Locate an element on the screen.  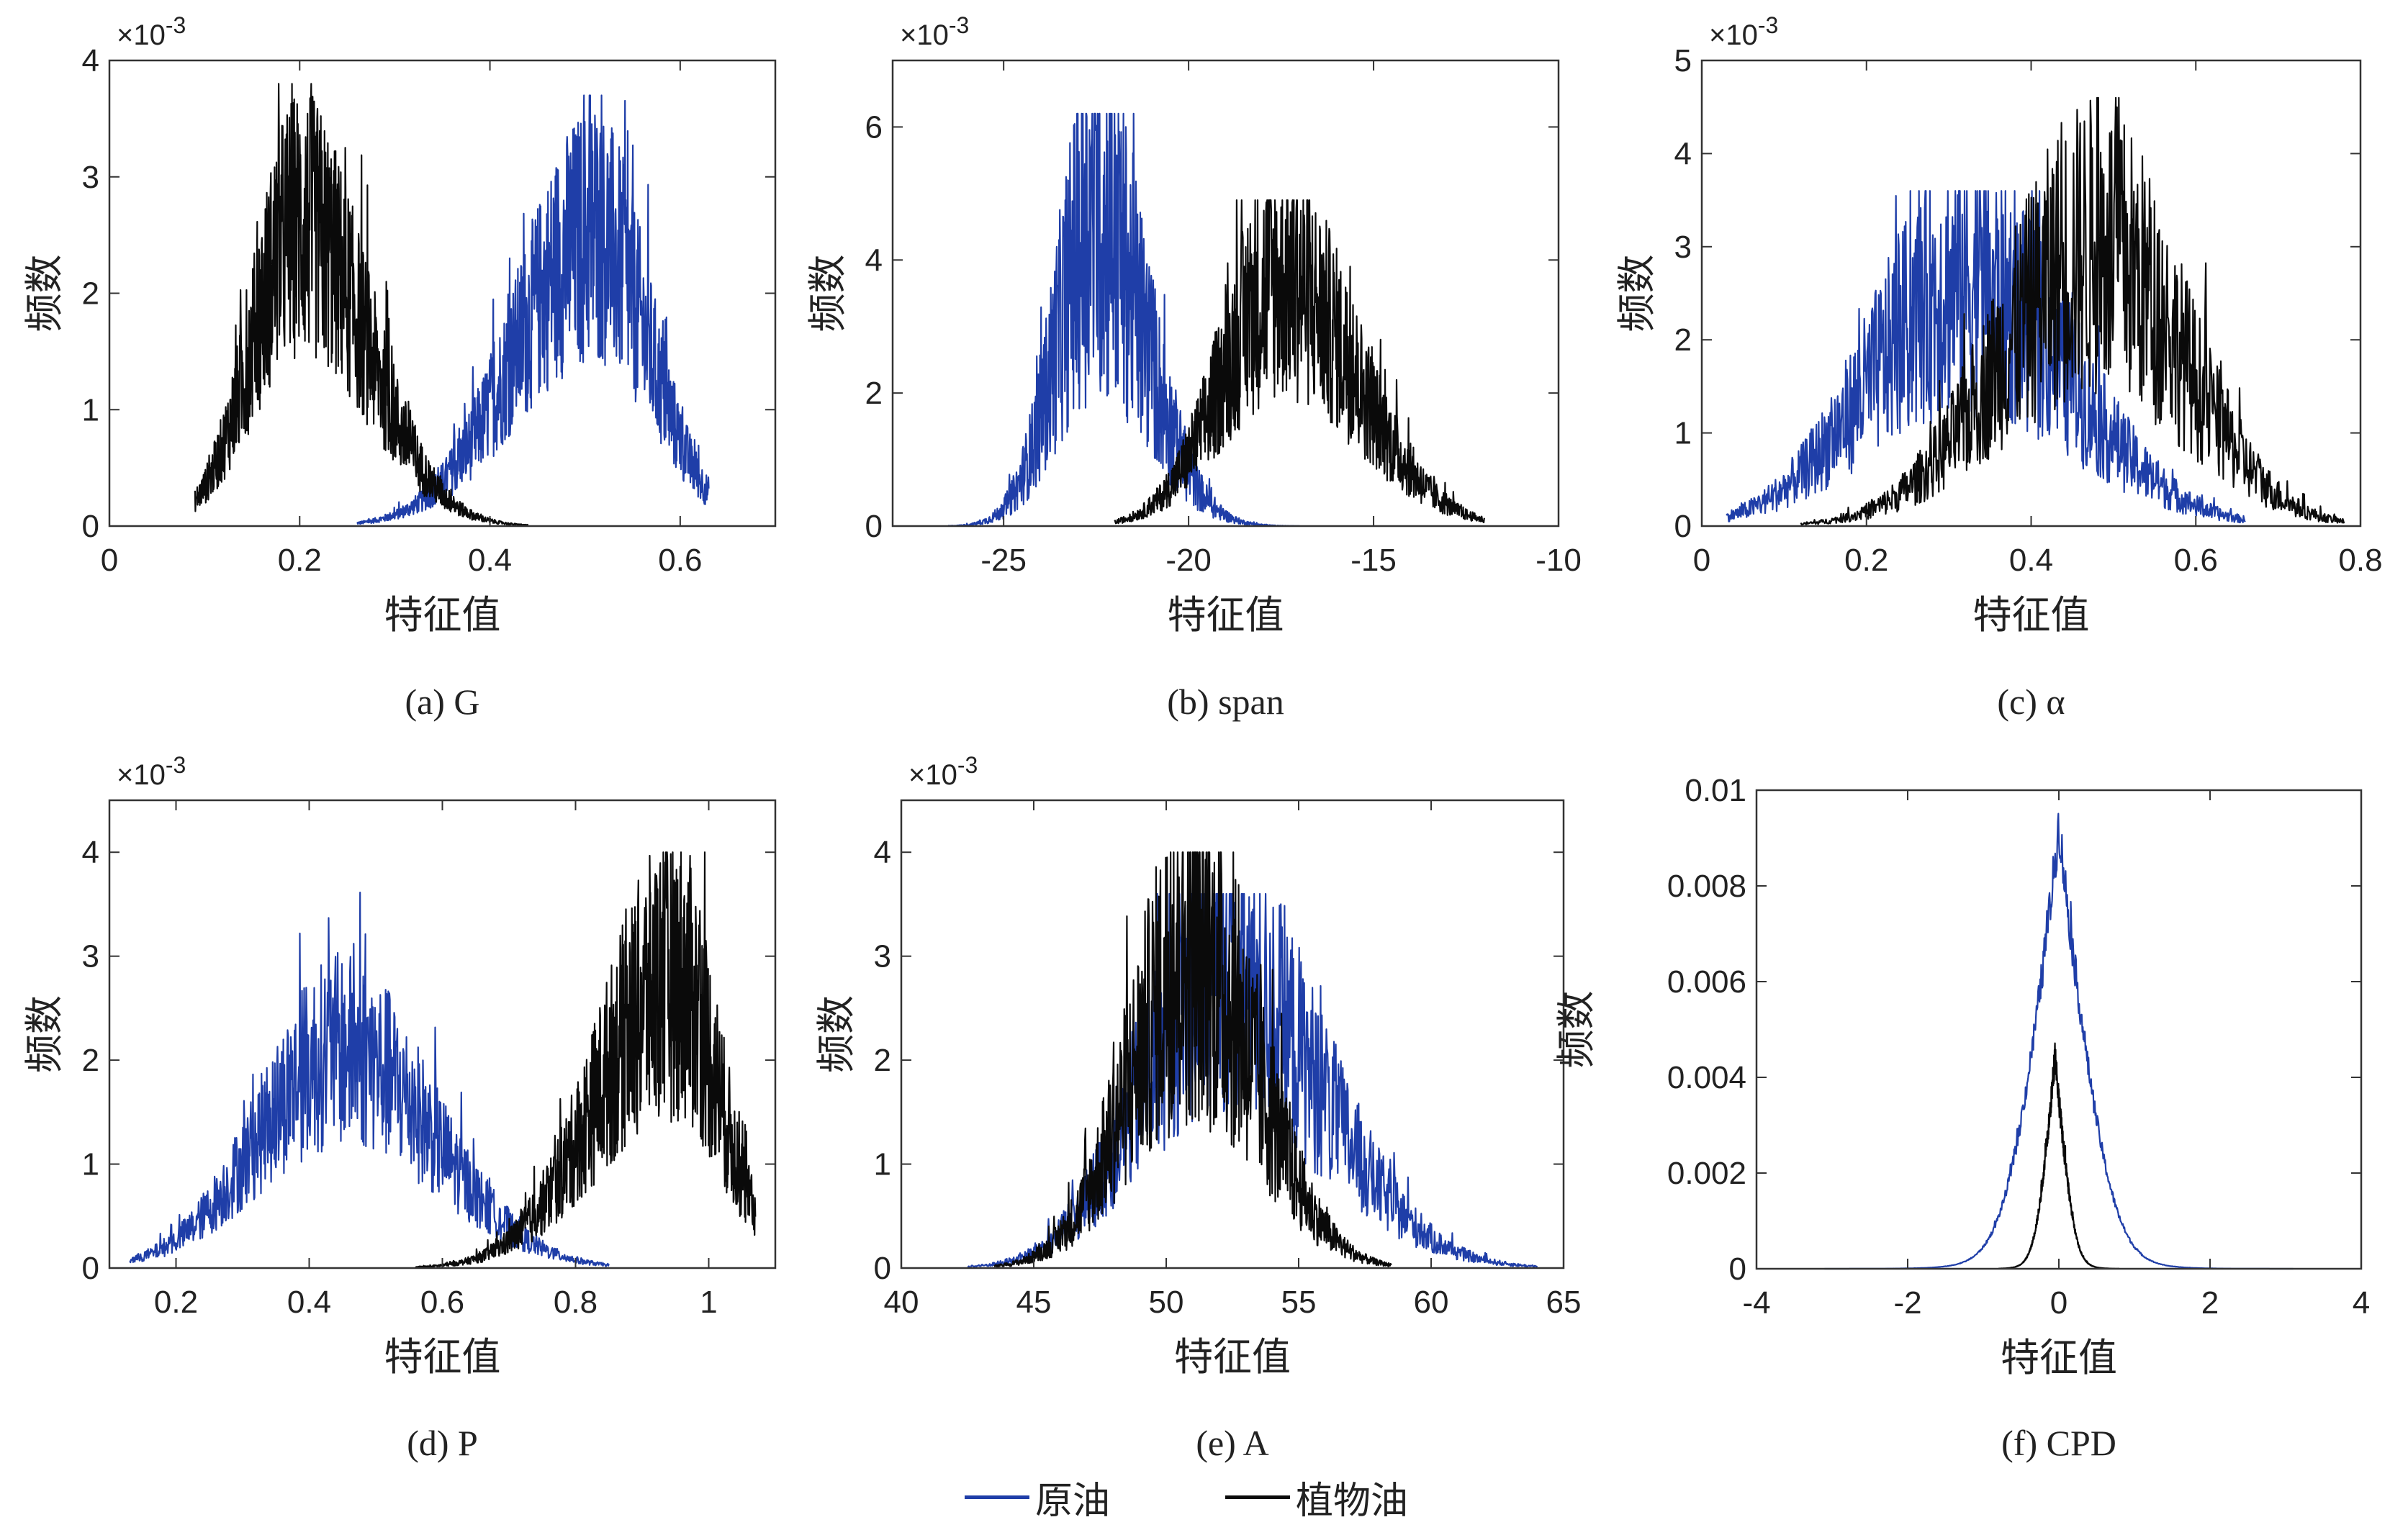
x-tick-label: 1 is located at coordinates (708, 1302).